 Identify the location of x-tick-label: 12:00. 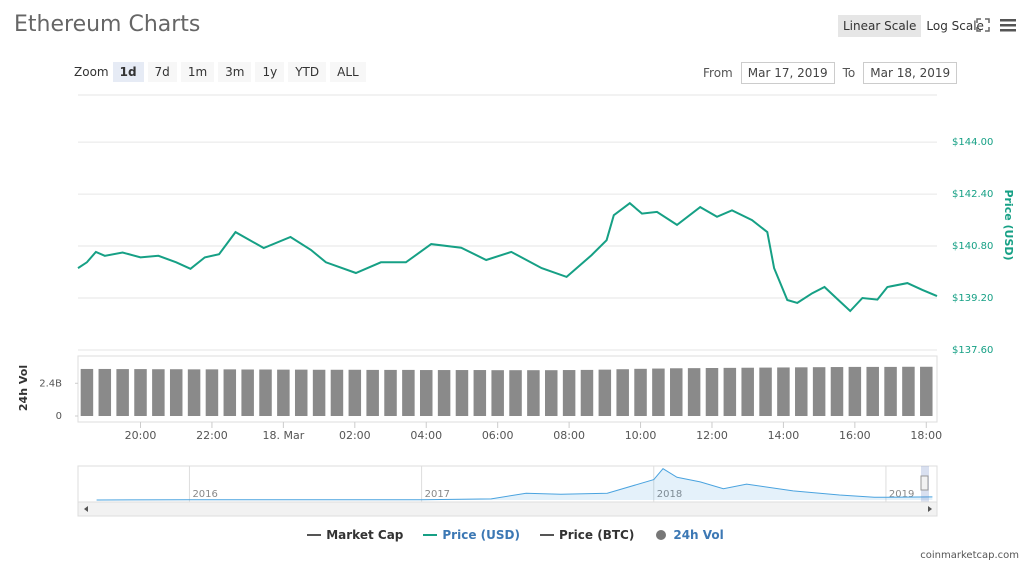
(712, 435).